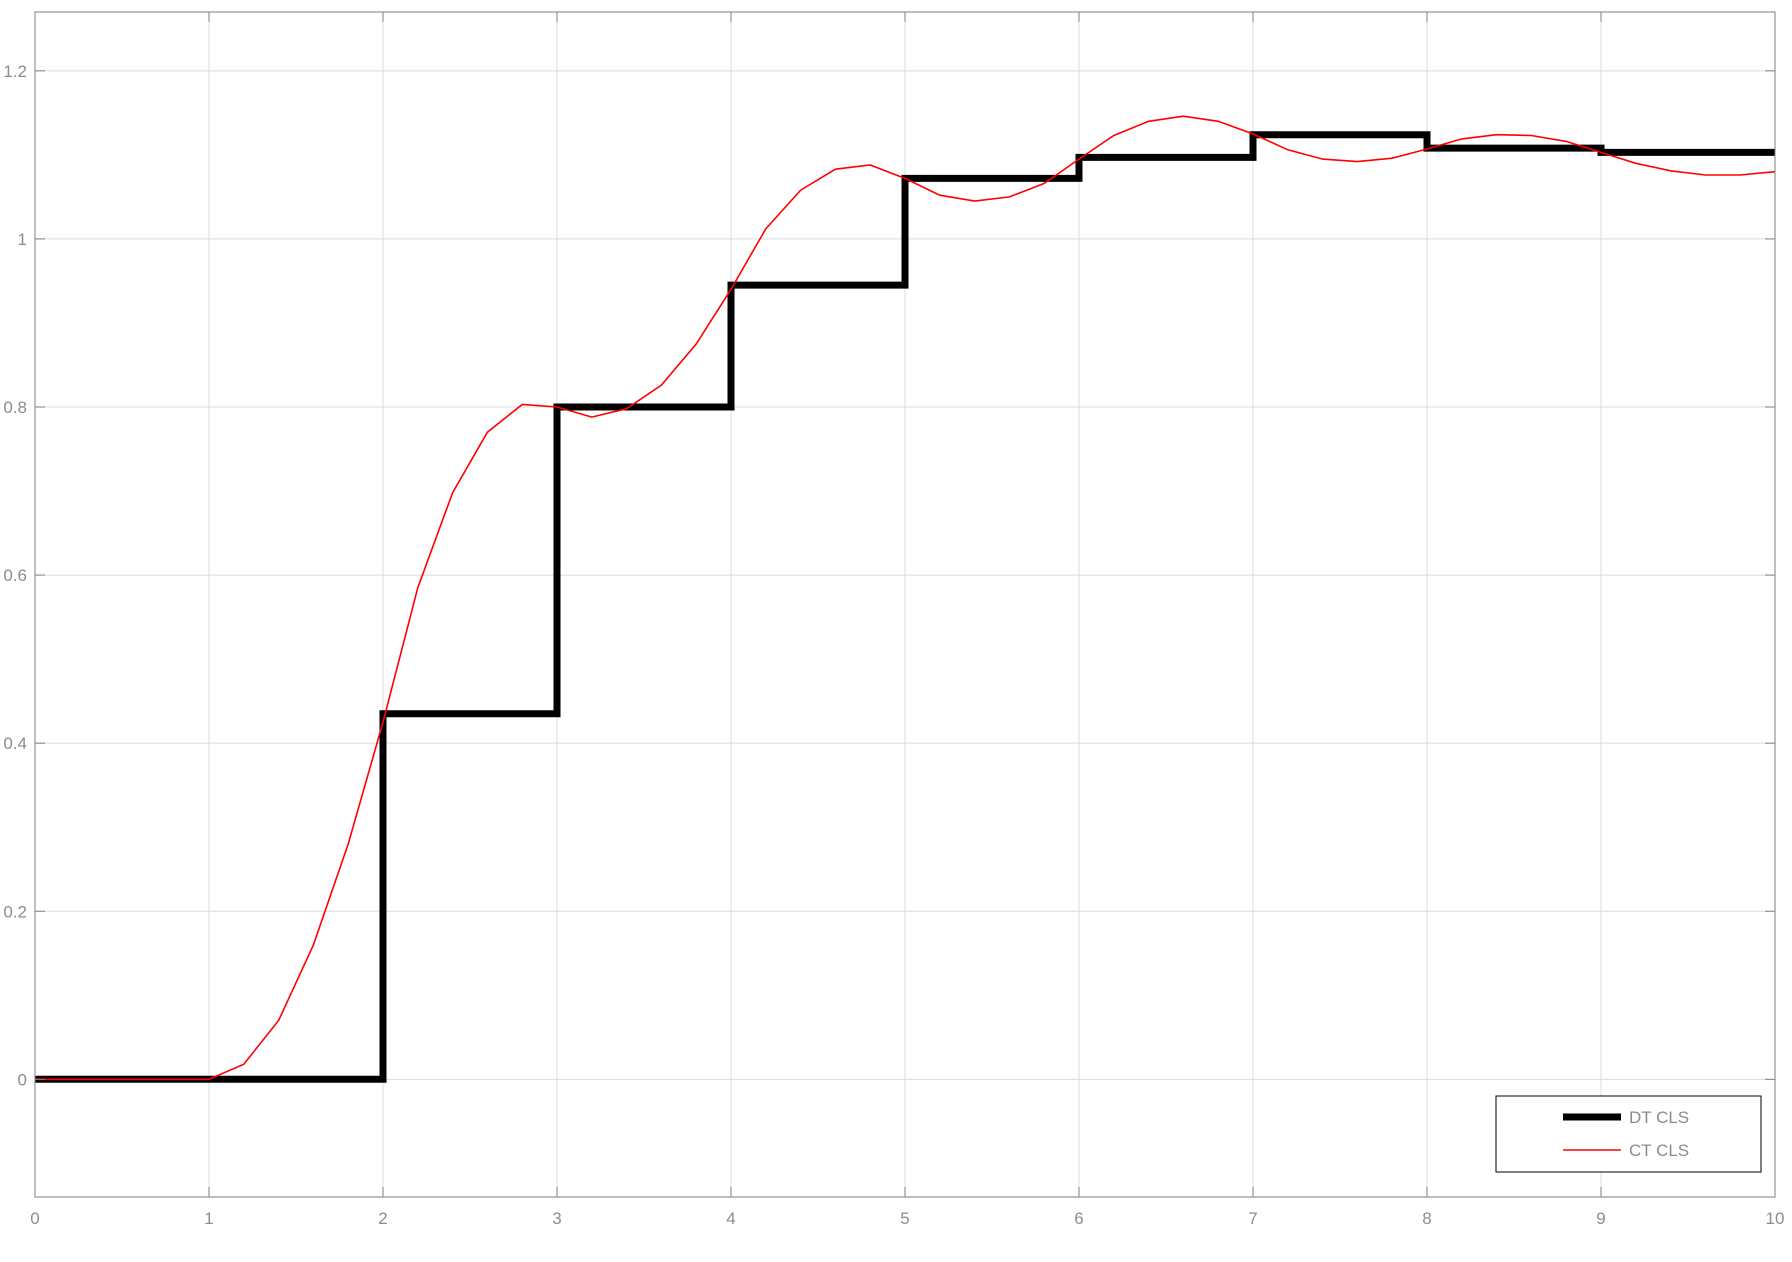 The image size is (1792, 1262). Describe the element at coordinates (382, 1218) in the screenshot. I see `x-tick-label: 2` at that location.